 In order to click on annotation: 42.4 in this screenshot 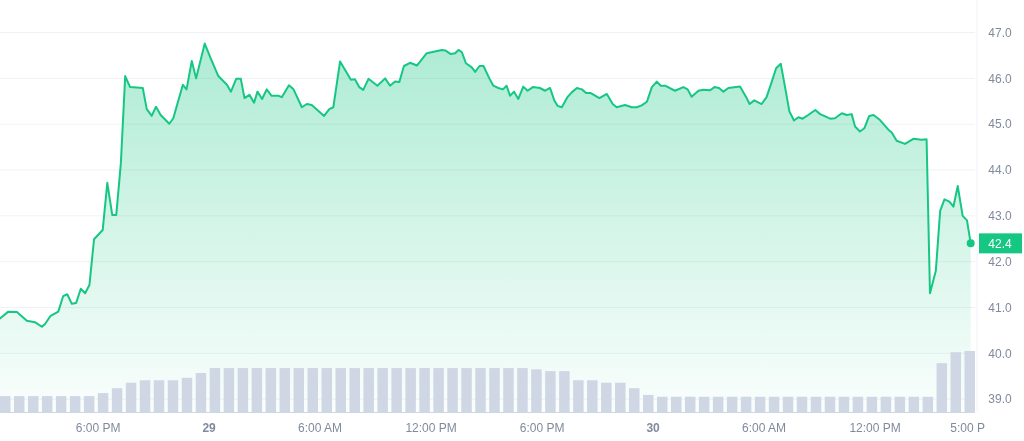, I will do `click(1000, 243)`.